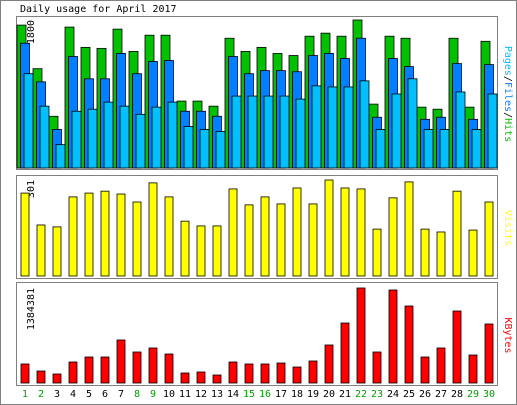  I want to click on x-tick-label: 27, so click(441, 394).